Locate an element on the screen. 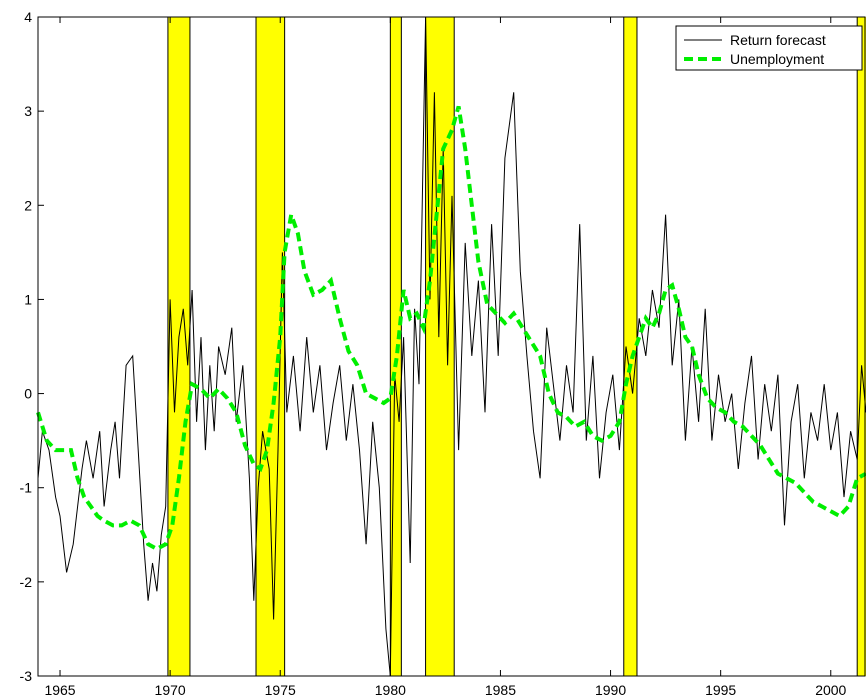 Image resolution: width=866 pixels, height=700 pixels. x-tick-label-1985: 1985 is located at coordinates (500, 690).